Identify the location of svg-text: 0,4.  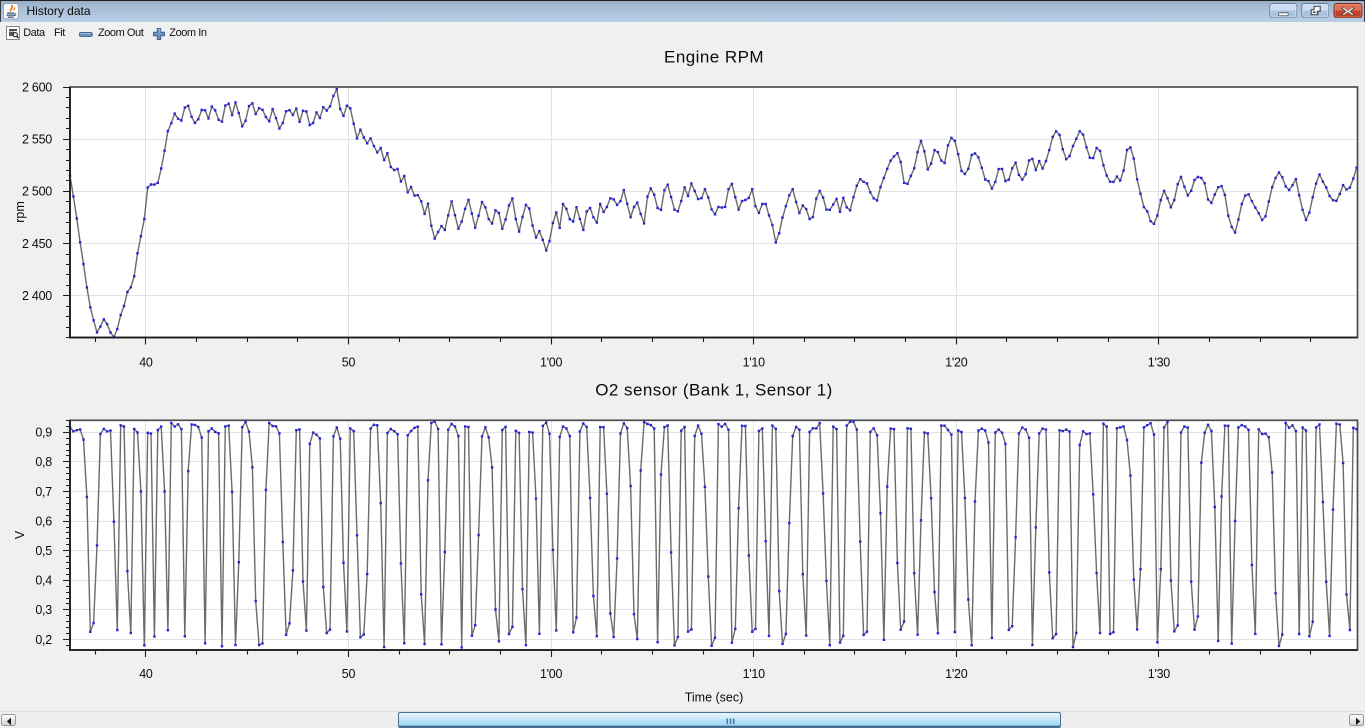
(43, 581).